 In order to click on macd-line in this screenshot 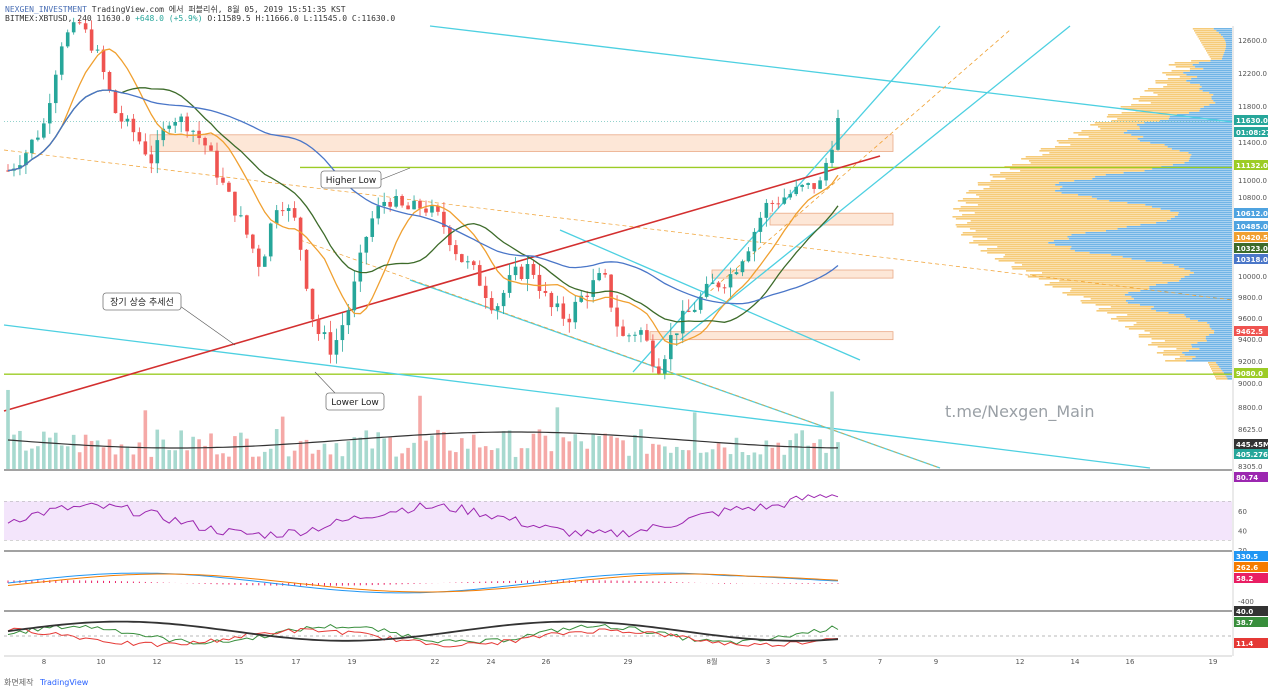, I will do `click(423, 583)`.